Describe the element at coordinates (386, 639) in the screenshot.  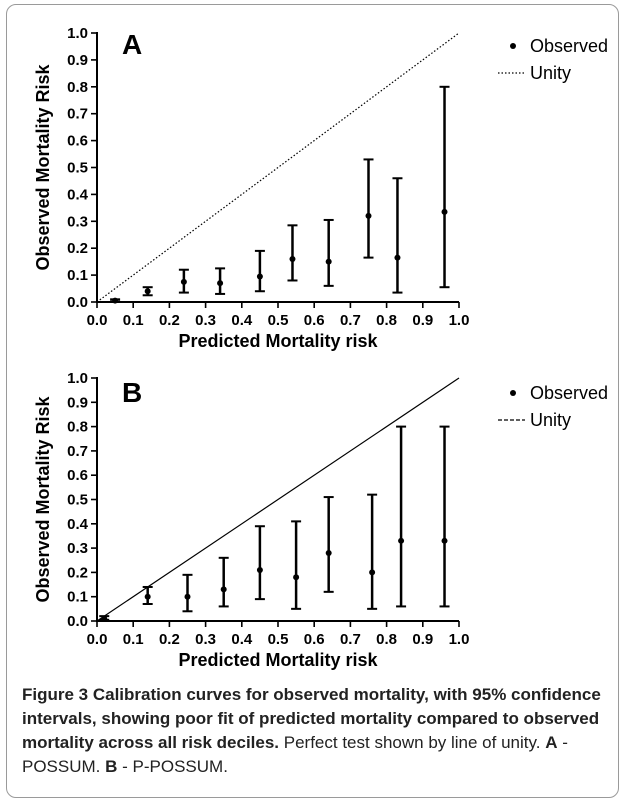
I see `chart-b-x-tick-label: 0.8` at that location.